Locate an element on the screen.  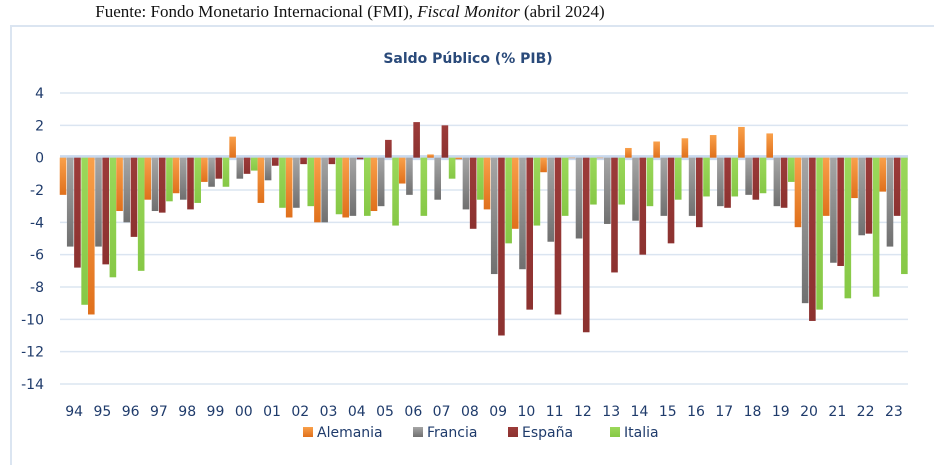
x-tick-label: 18 is located at coordinates (753, 412).